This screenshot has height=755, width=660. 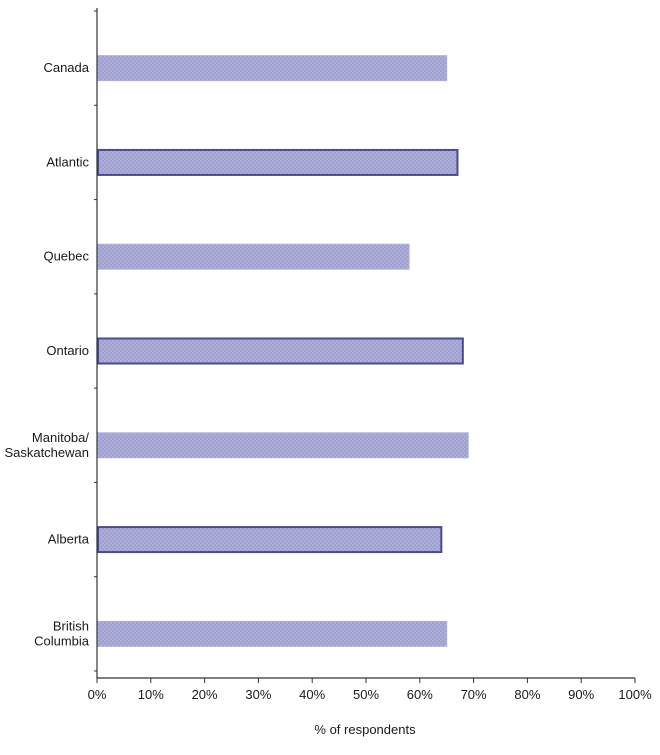 I want to click on x-tick-label: 30%, so click(x=258, y=694).